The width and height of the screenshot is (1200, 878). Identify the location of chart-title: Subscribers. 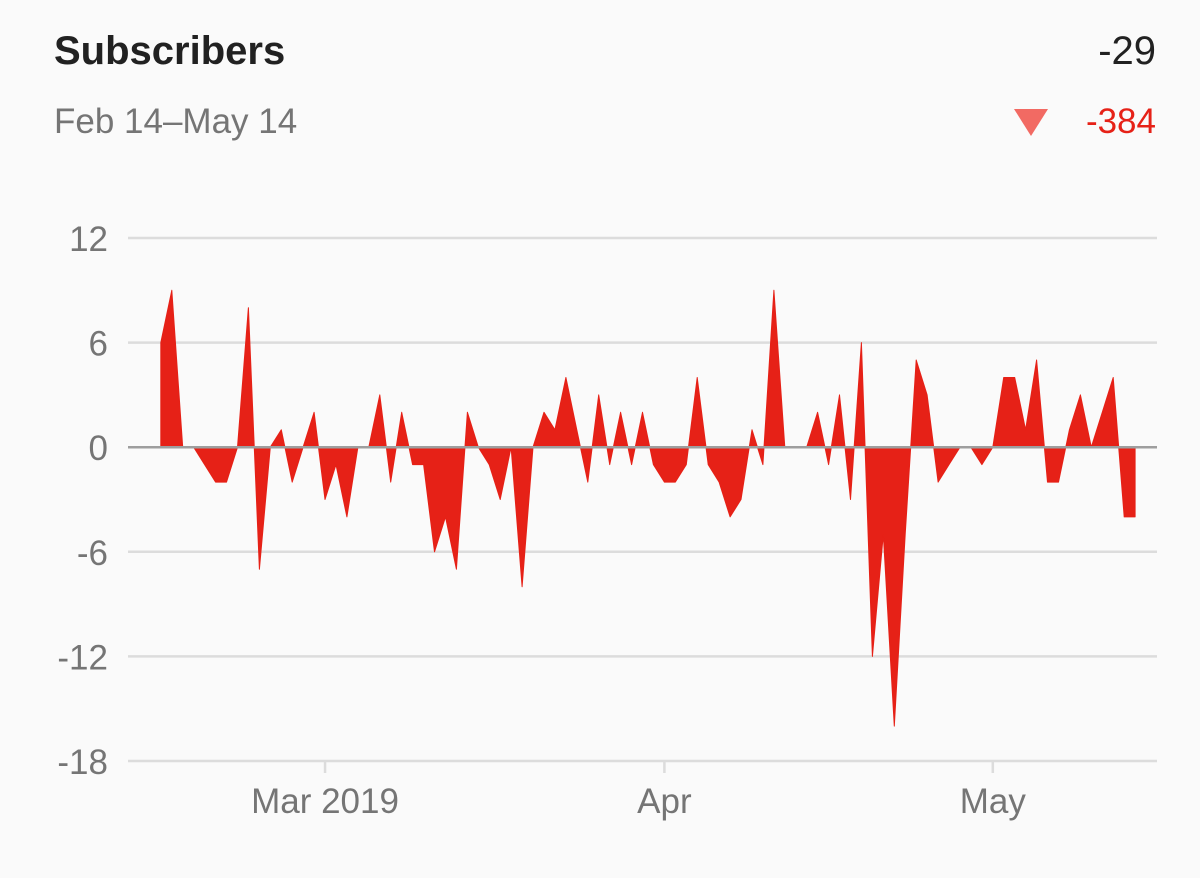
(170, 51).